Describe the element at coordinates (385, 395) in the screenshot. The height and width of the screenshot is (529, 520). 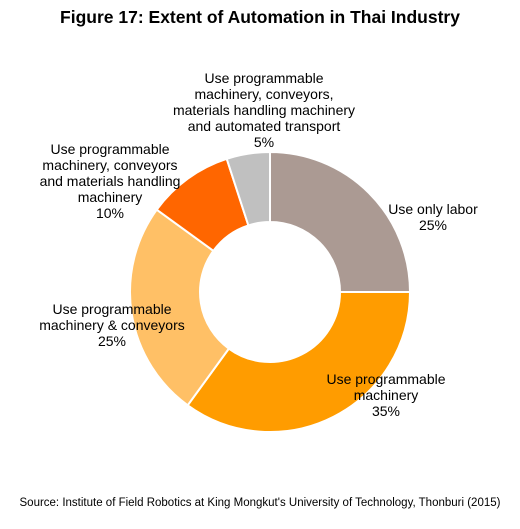
I see `slice-label-programmable-machinery: Use programmable machinery 35%` at that location.